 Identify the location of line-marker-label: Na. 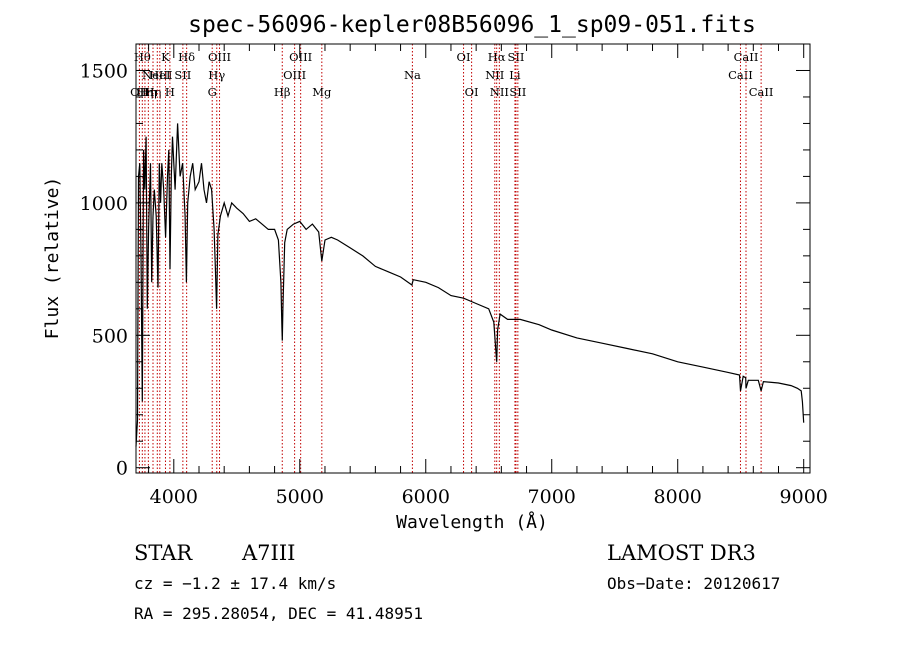
(412, 75).